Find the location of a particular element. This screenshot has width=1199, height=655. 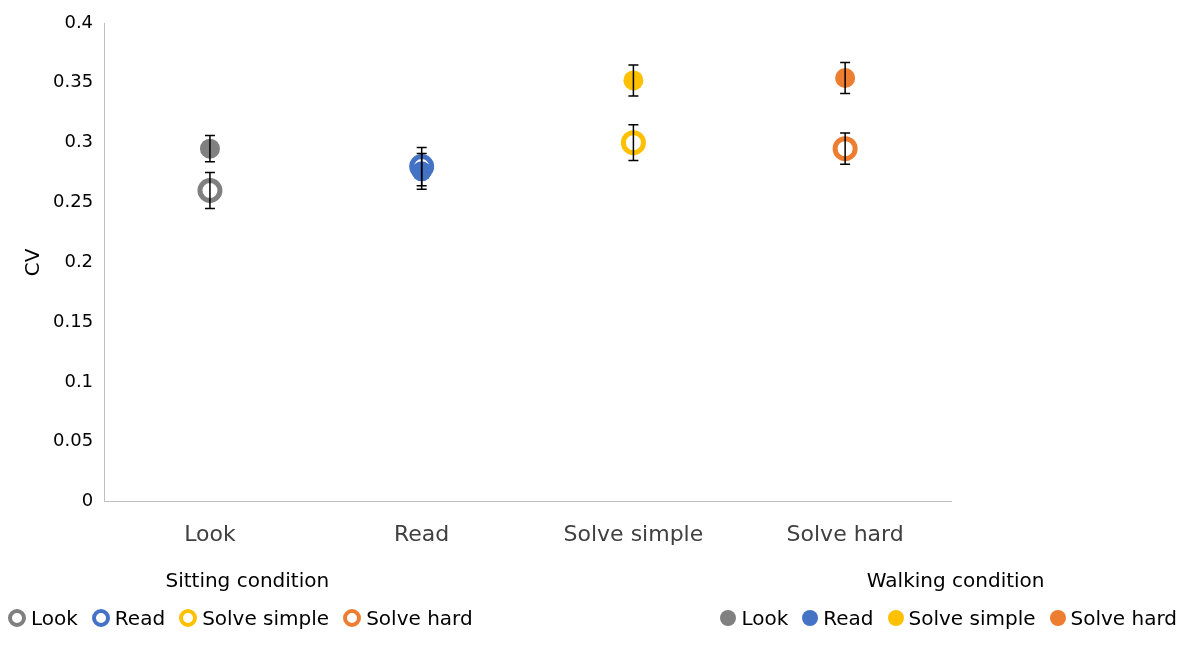

y-tick-label: 0.1 is located at coordinates (79, 380).